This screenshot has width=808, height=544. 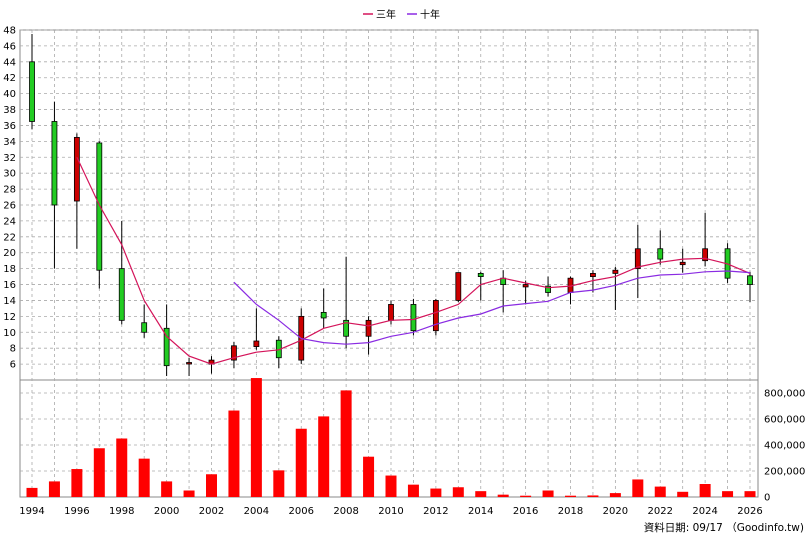 What do you see at coordinates (390, 511) in the screenshot?
I see `x-tick-label: 2010` at bounding box center [390, 511].